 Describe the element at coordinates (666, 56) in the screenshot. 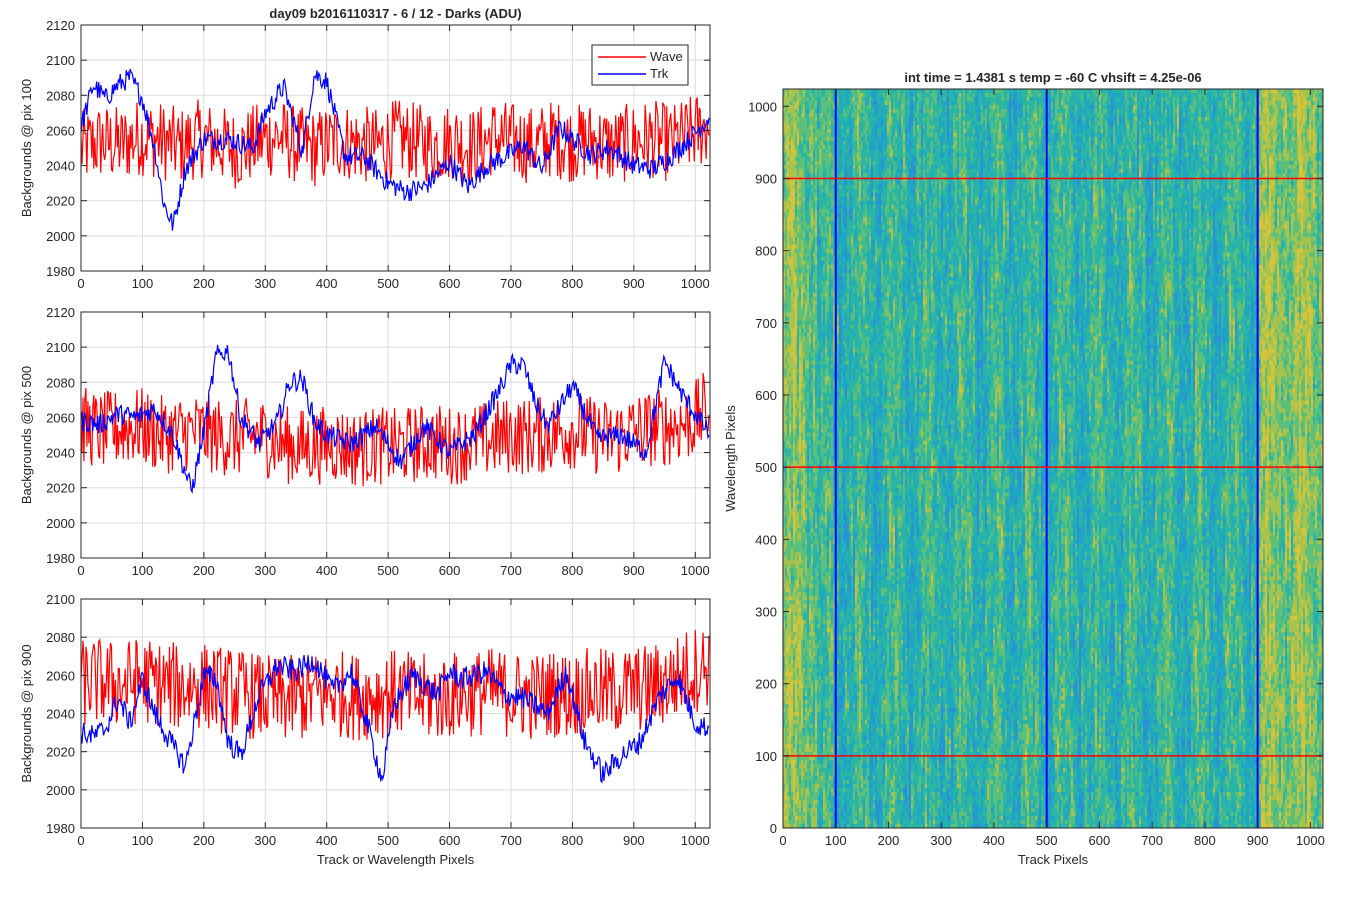

I see `legend-label-wave: Wave` at that location.